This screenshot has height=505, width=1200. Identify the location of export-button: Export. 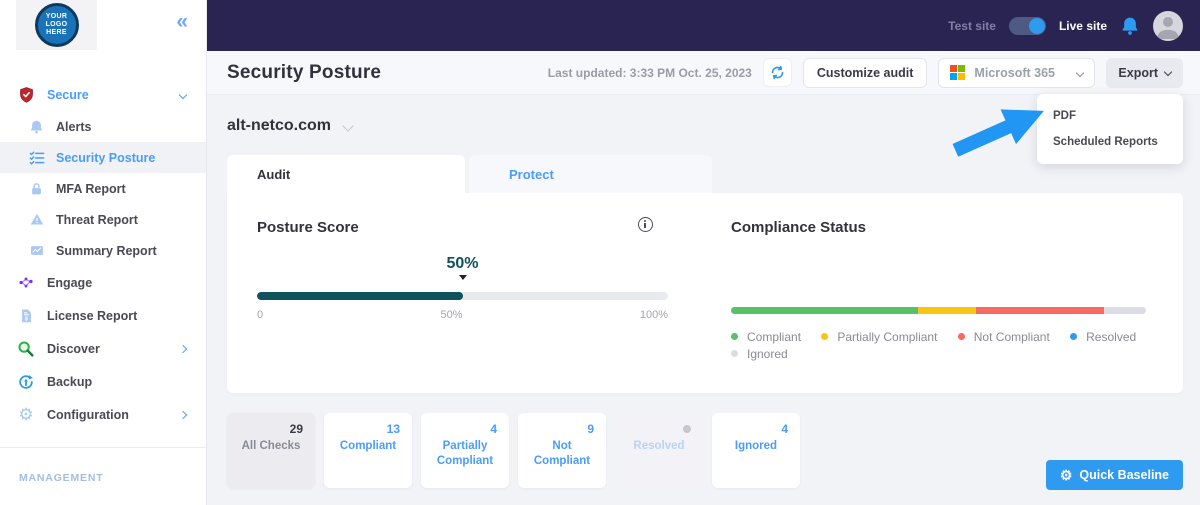
(1144, 72).